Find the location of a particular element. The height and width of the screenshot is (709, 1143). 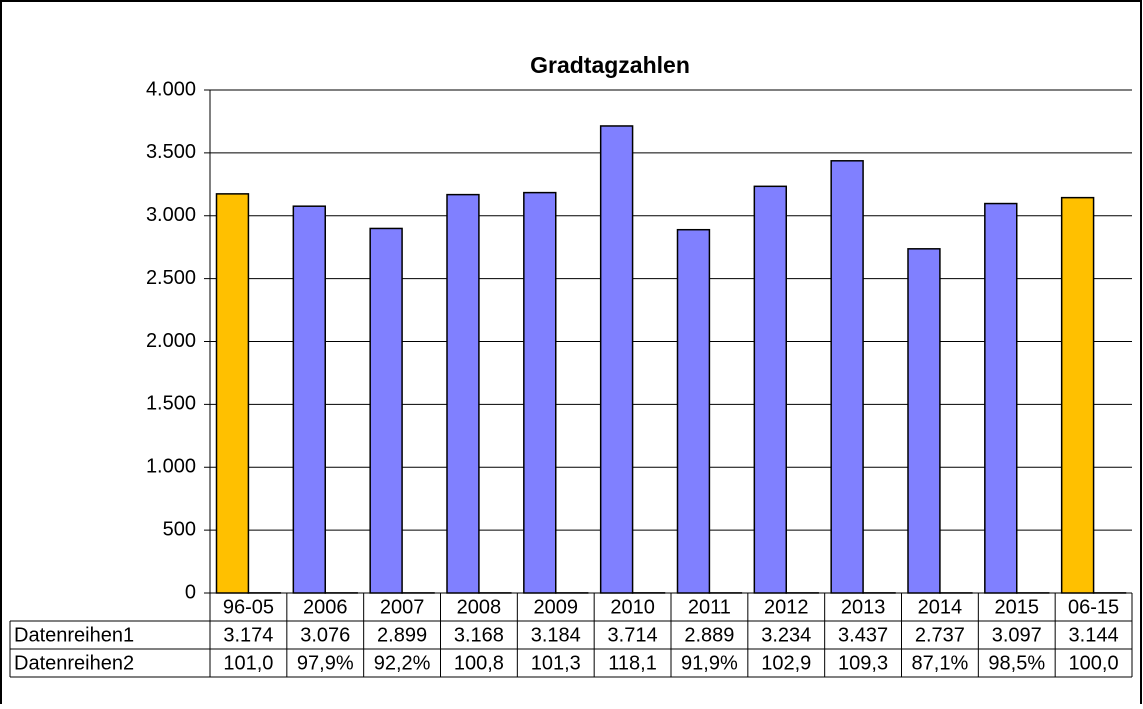

x-tick-label: 06-15 is located at coordinates (1093, 607).